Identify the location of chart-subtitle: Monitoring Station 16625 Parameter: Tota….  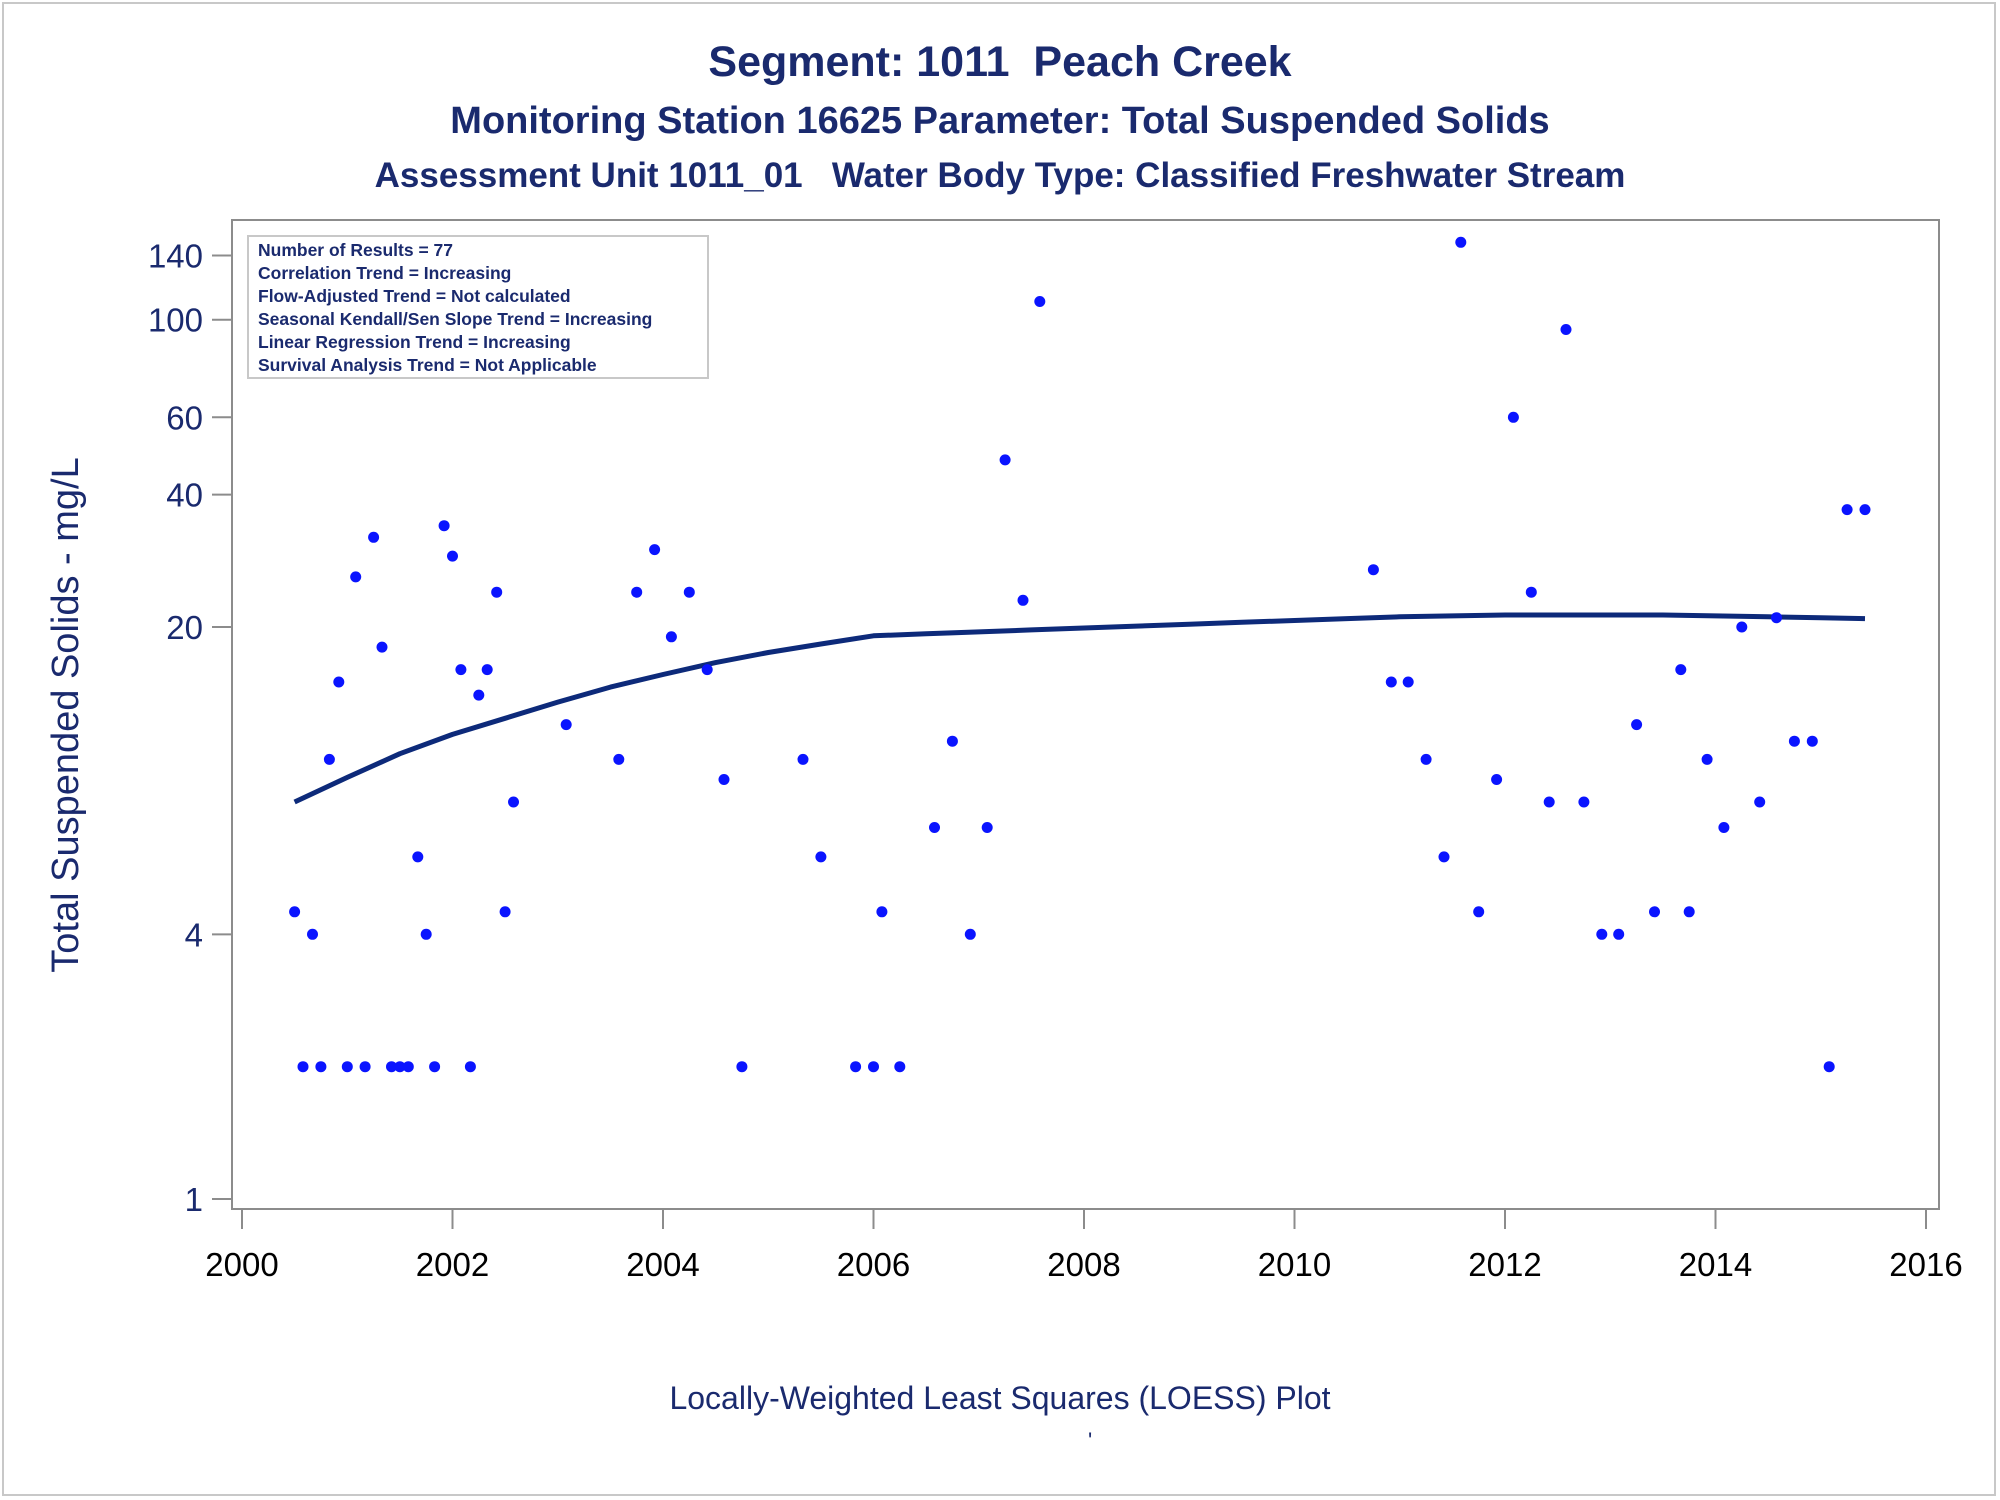
(1000, 121).